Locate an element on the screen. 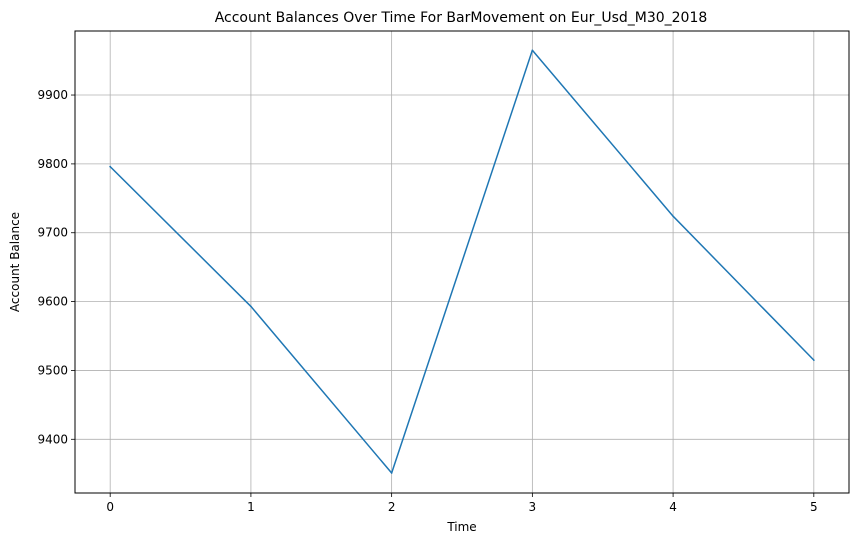  x-tick-label: 1 is located at coordinates (251, 507).